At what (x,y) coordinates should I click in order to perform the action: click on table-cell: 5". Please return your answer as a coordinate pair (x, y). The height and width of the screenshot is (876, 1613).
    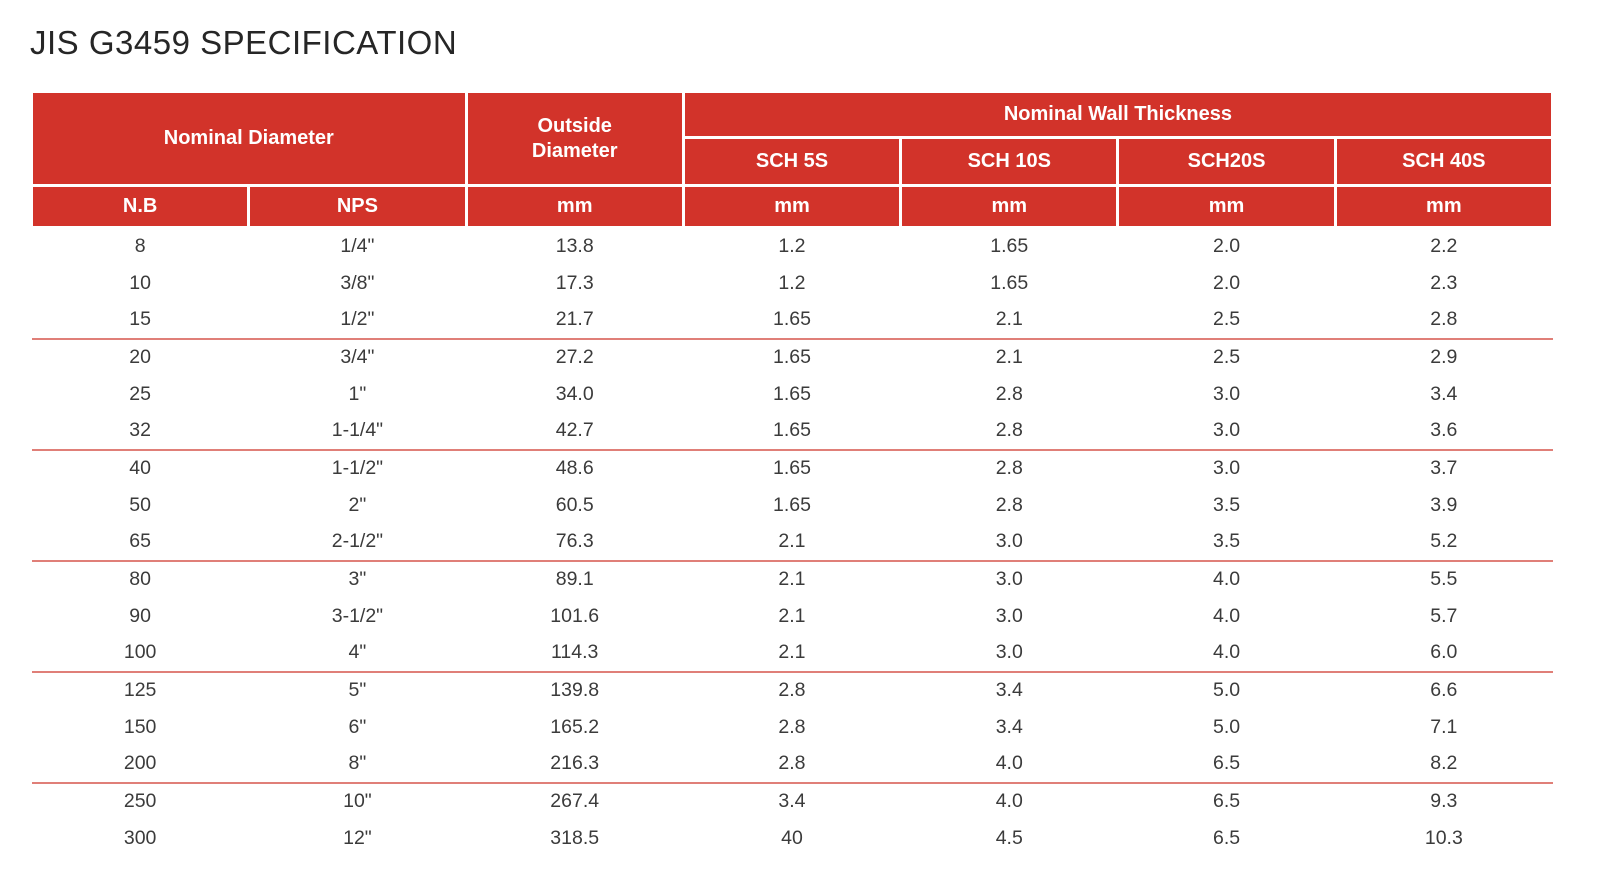
    Looking at the image, I should click on (357, 690).